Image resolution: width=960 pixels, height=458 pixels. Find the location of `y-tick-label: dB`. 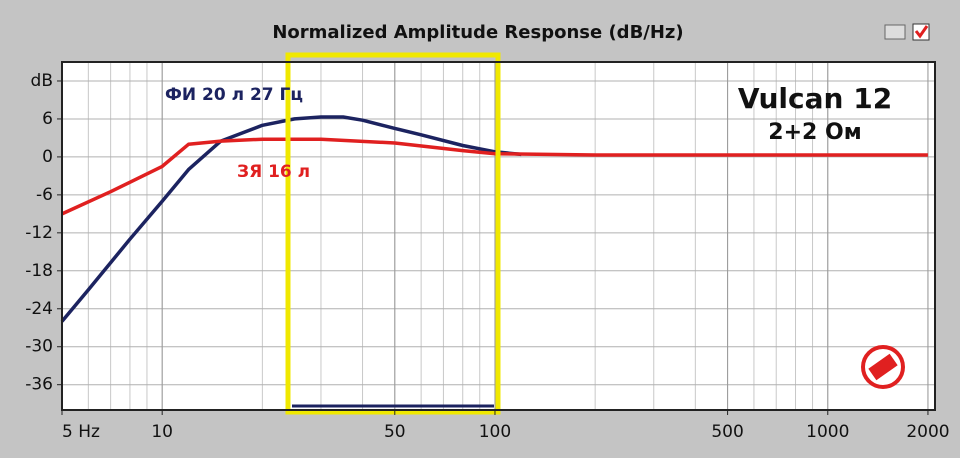

y-tick-label: dB is located at coordinates (42, 81).